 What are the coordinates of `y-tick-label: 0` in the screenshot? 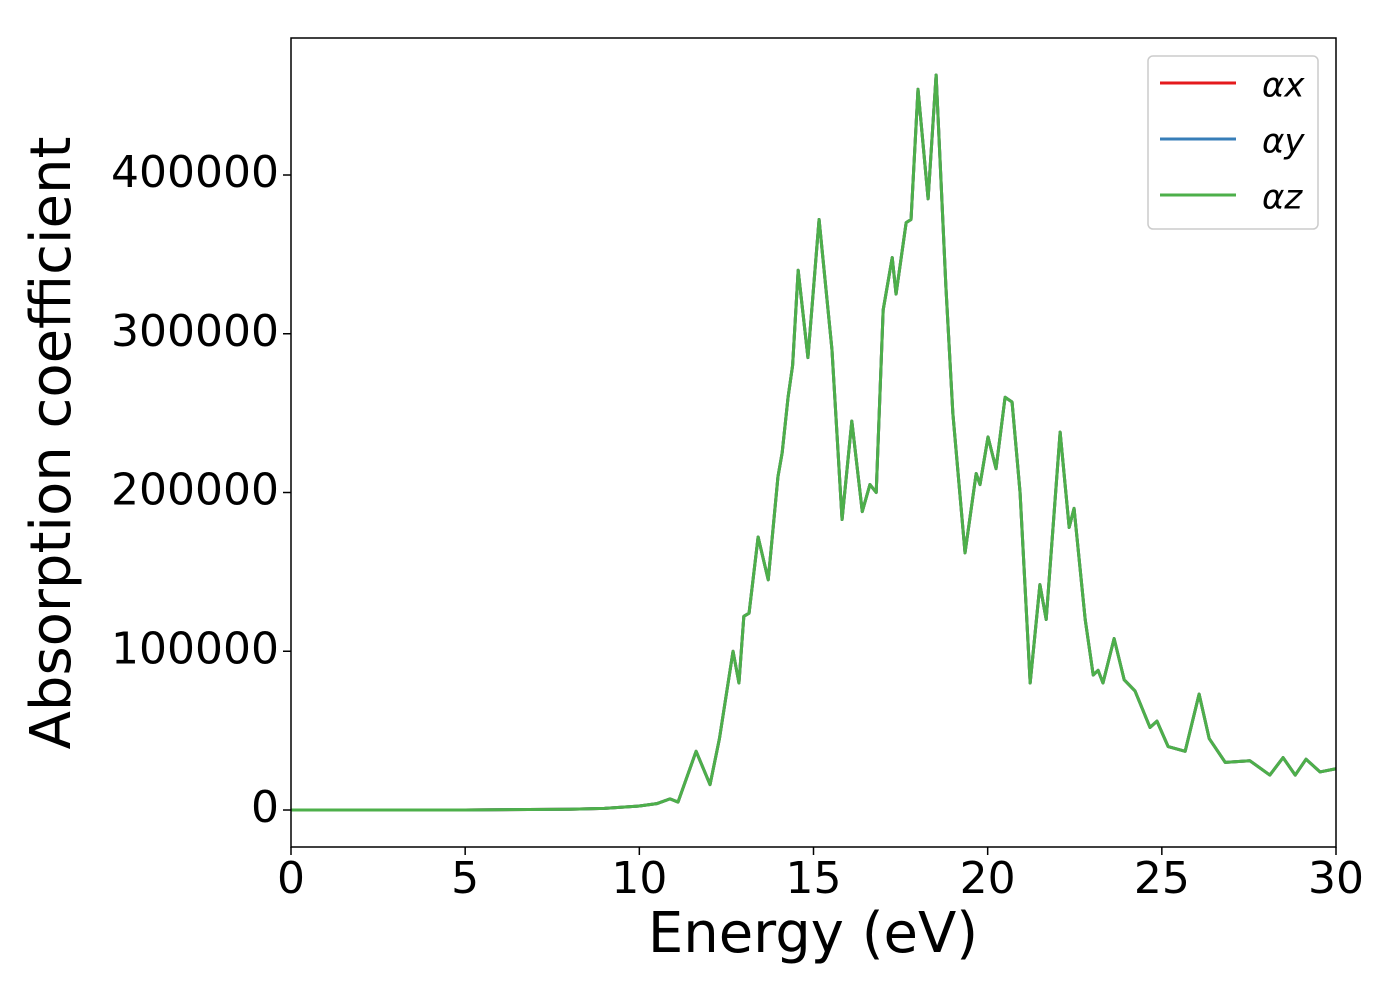 It's located at (265, 807).